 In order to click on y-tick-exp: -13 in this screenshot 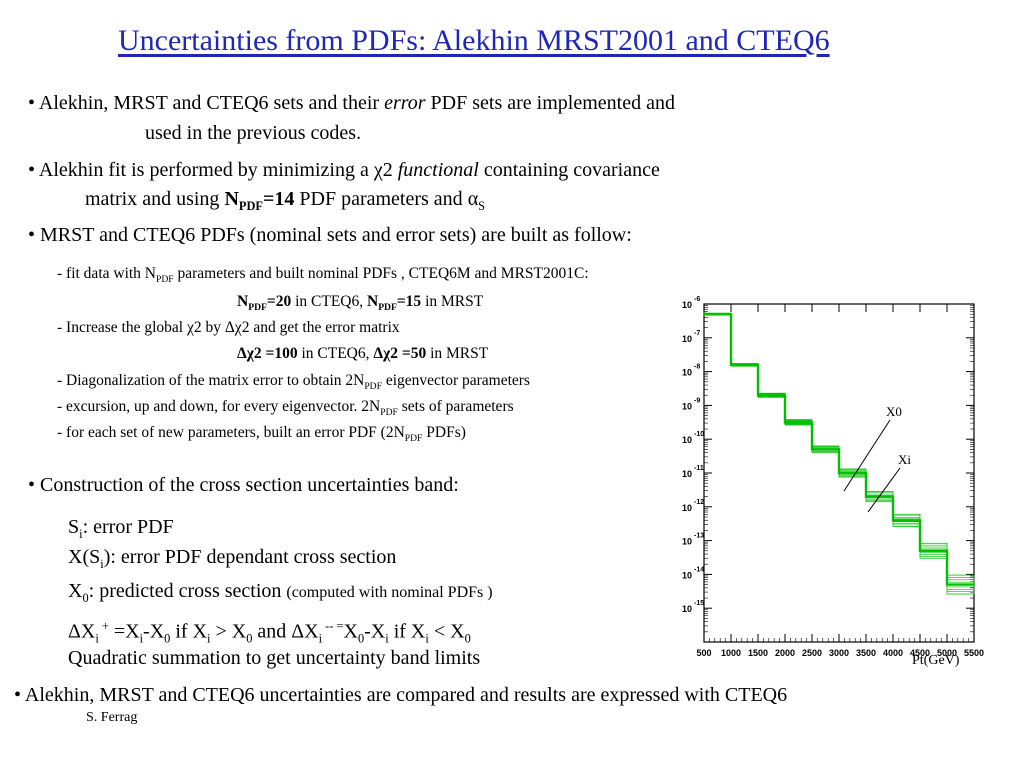, I will do `click(699, 536)`.